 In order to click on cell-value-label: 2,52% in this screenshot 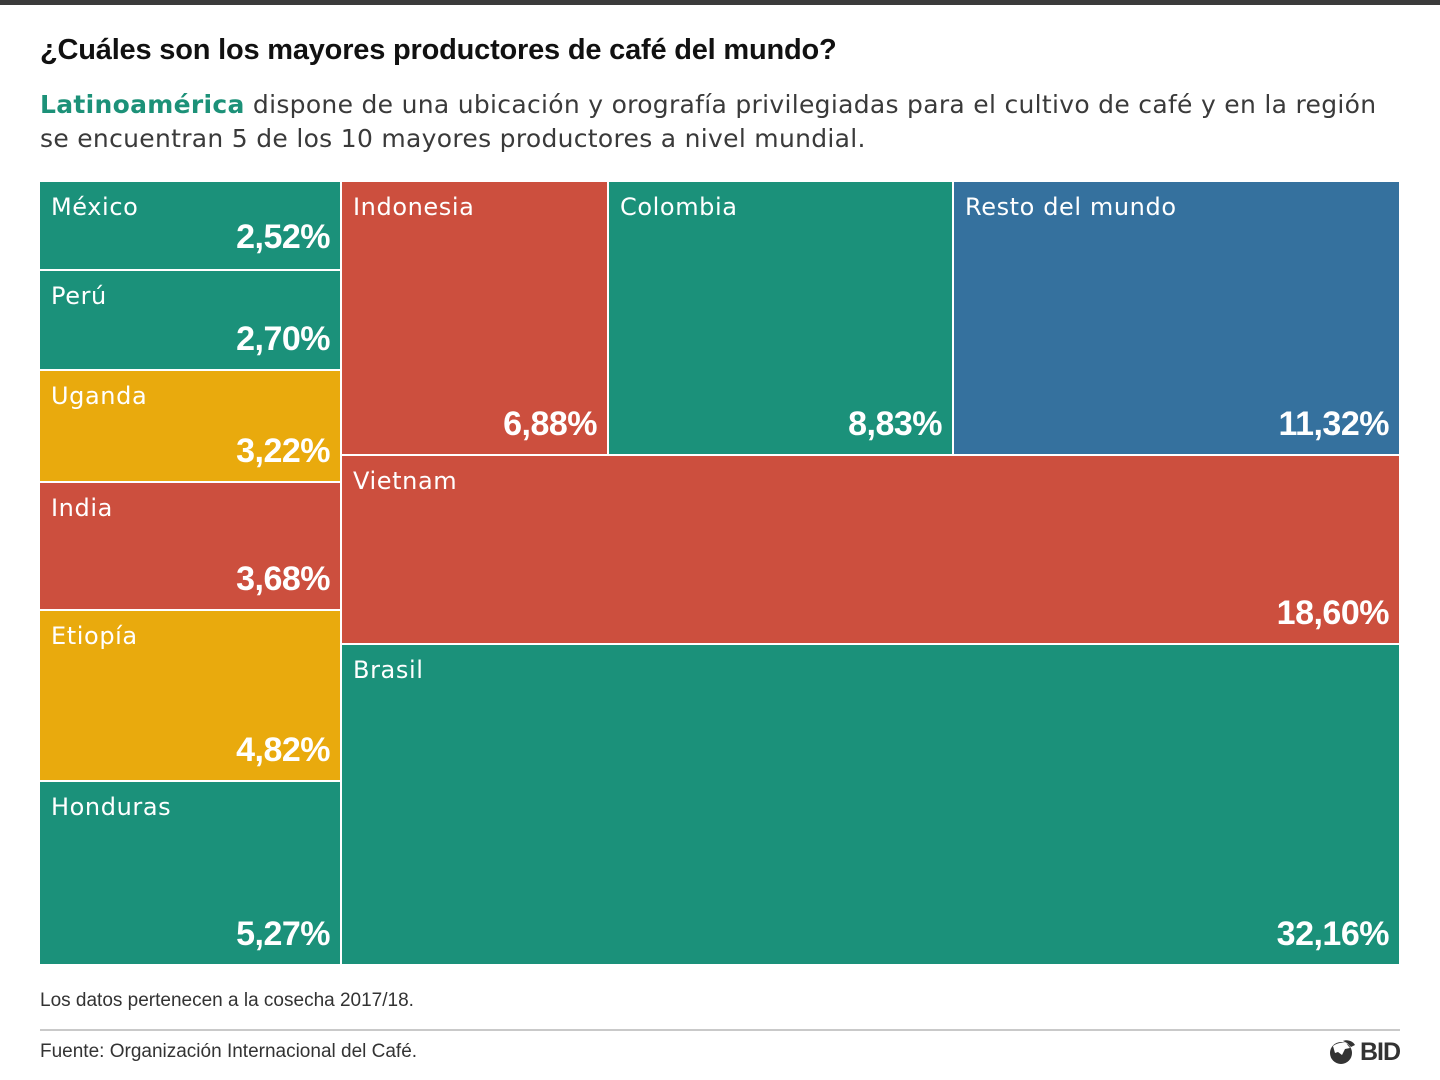, I will do `click(283, 237)`.